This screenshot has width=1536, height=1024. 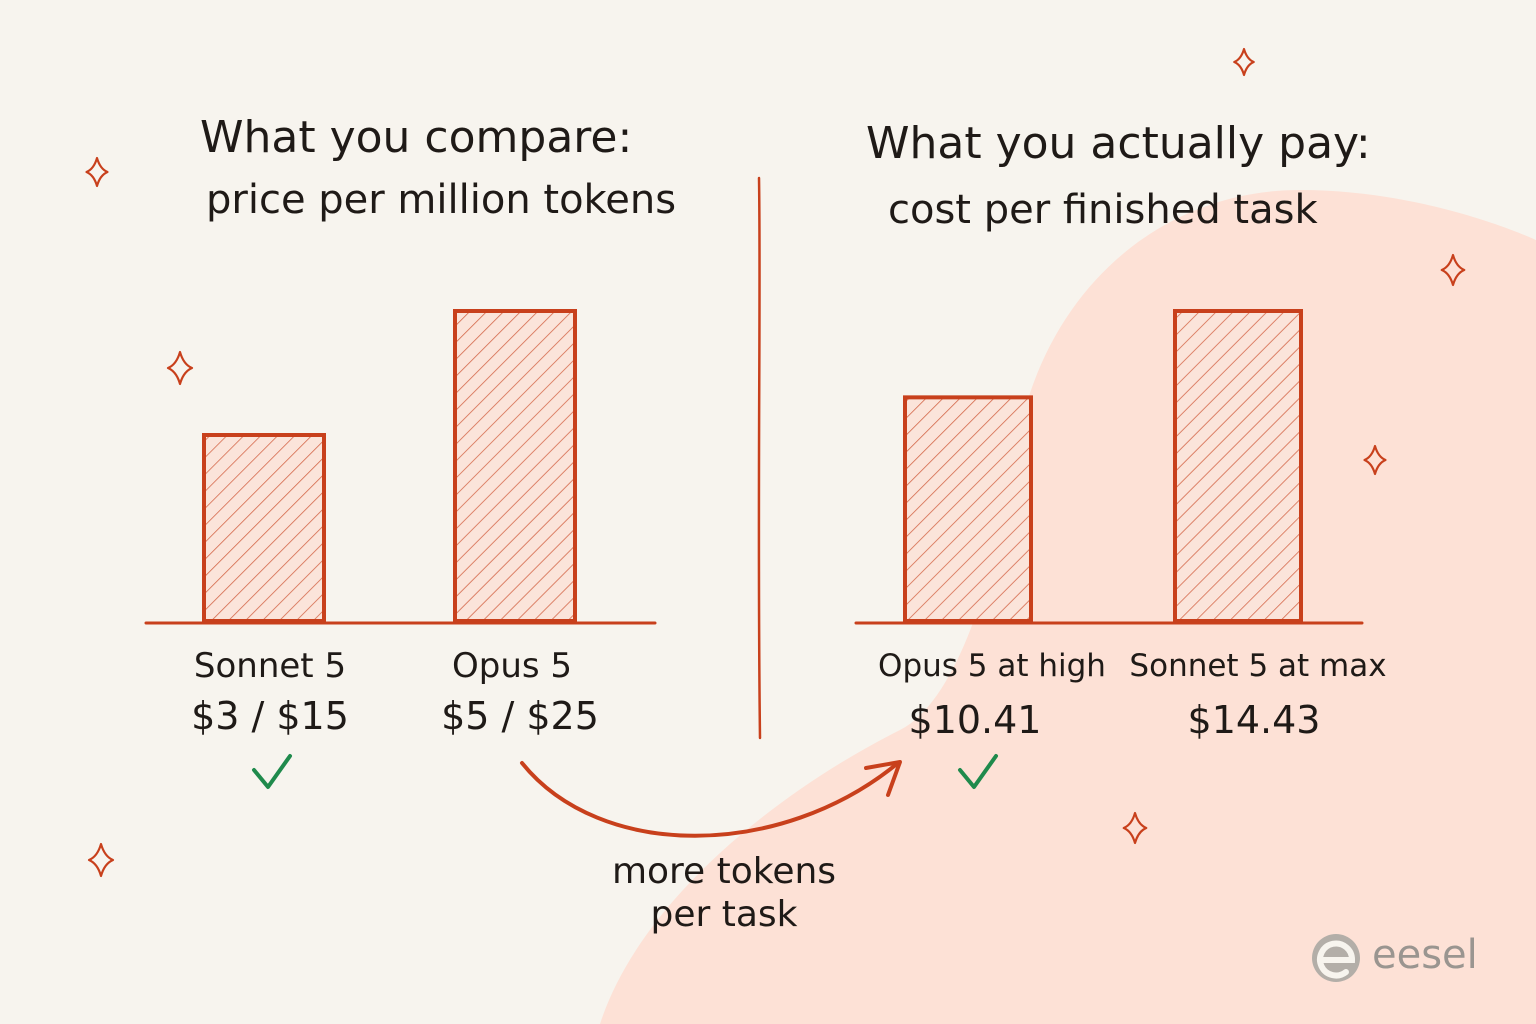 I want to click on left-chart-title: What you compare:, so click(x=416, y=137).